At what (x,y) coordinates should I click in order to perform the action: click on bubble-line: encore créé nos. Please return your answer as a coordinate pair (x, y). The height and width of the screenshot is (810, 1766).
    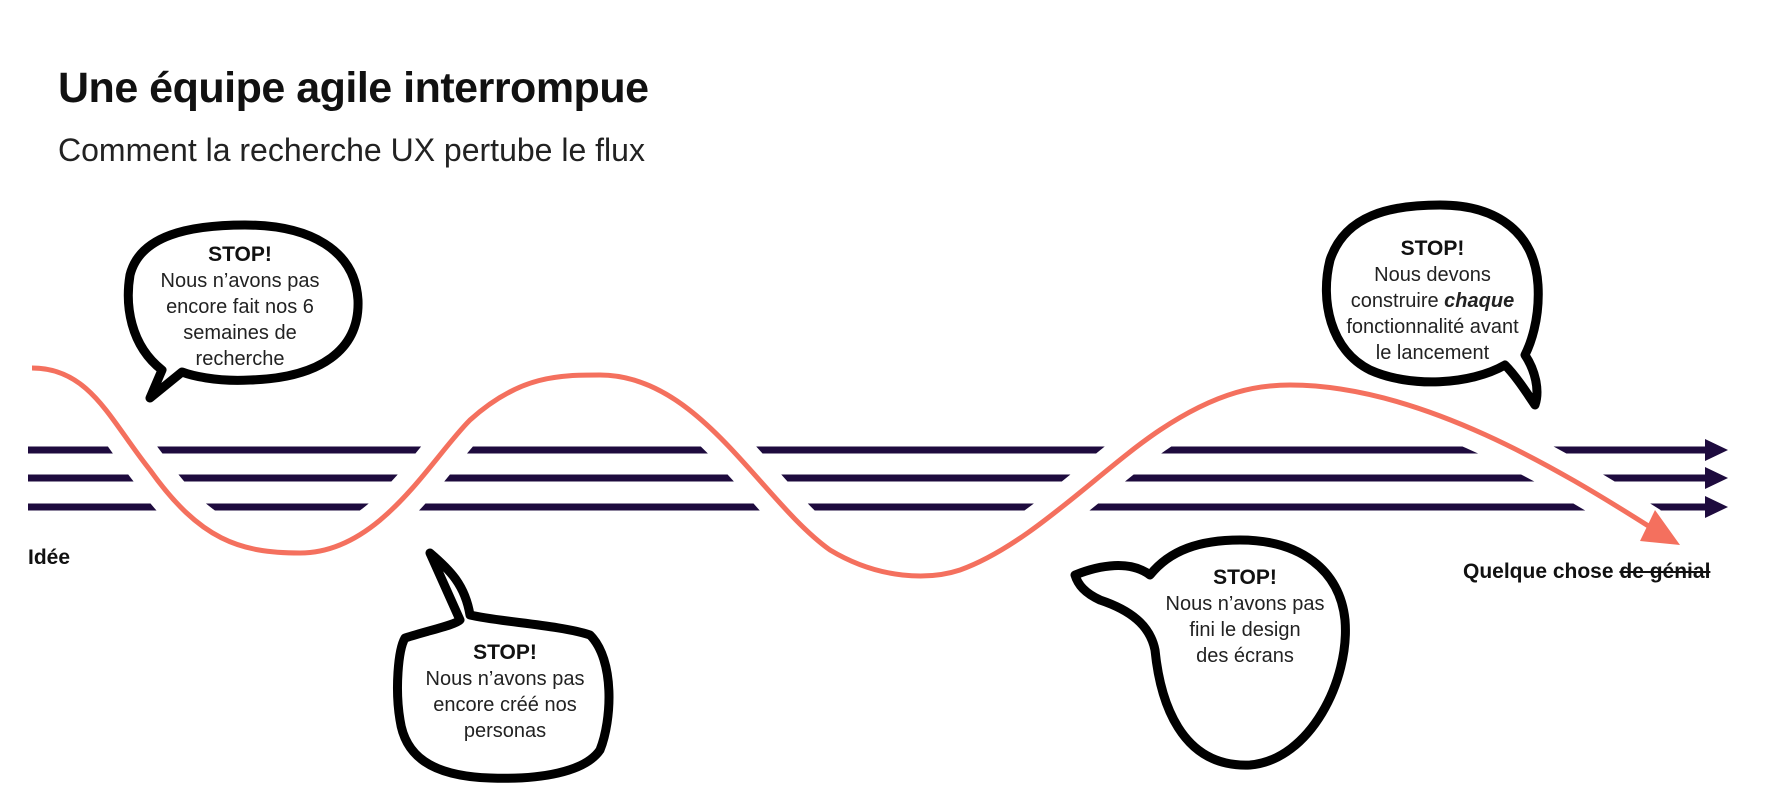
    Looking at the image, I should click on (505, 705).